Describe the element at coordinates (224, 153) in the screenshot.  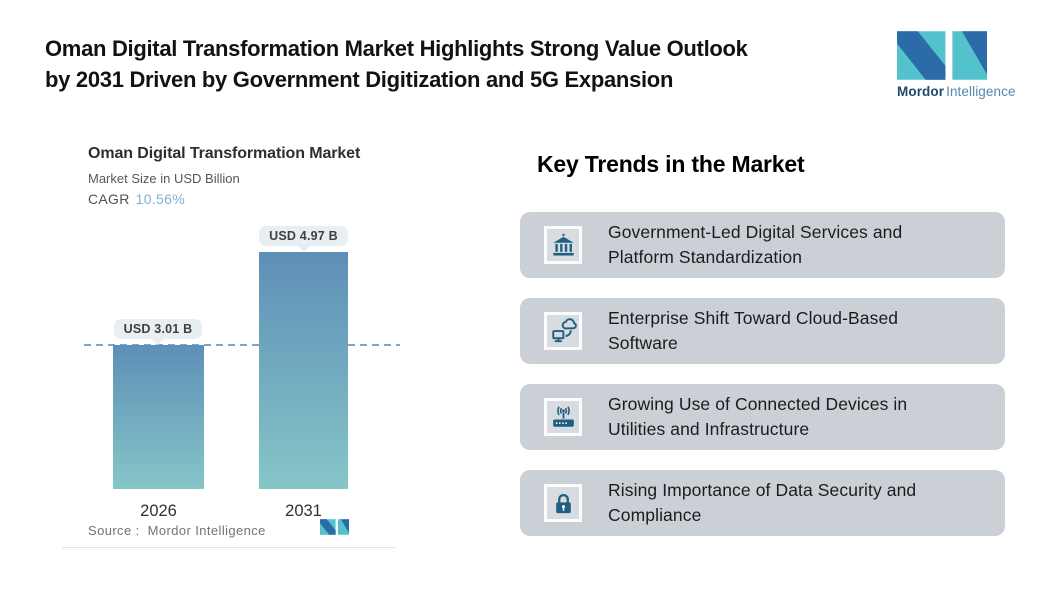
I see `chart-title: Oman Digital Transformation Market` at that location.